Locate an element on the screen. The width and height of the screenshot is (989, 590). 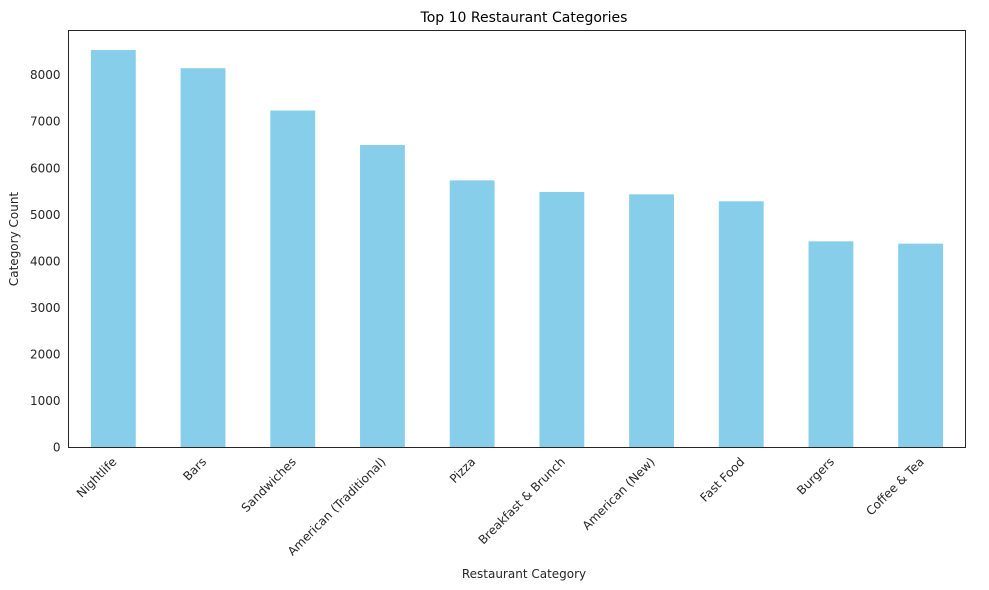
y-tick-label: 4000 is located at coordinates (45, 261).